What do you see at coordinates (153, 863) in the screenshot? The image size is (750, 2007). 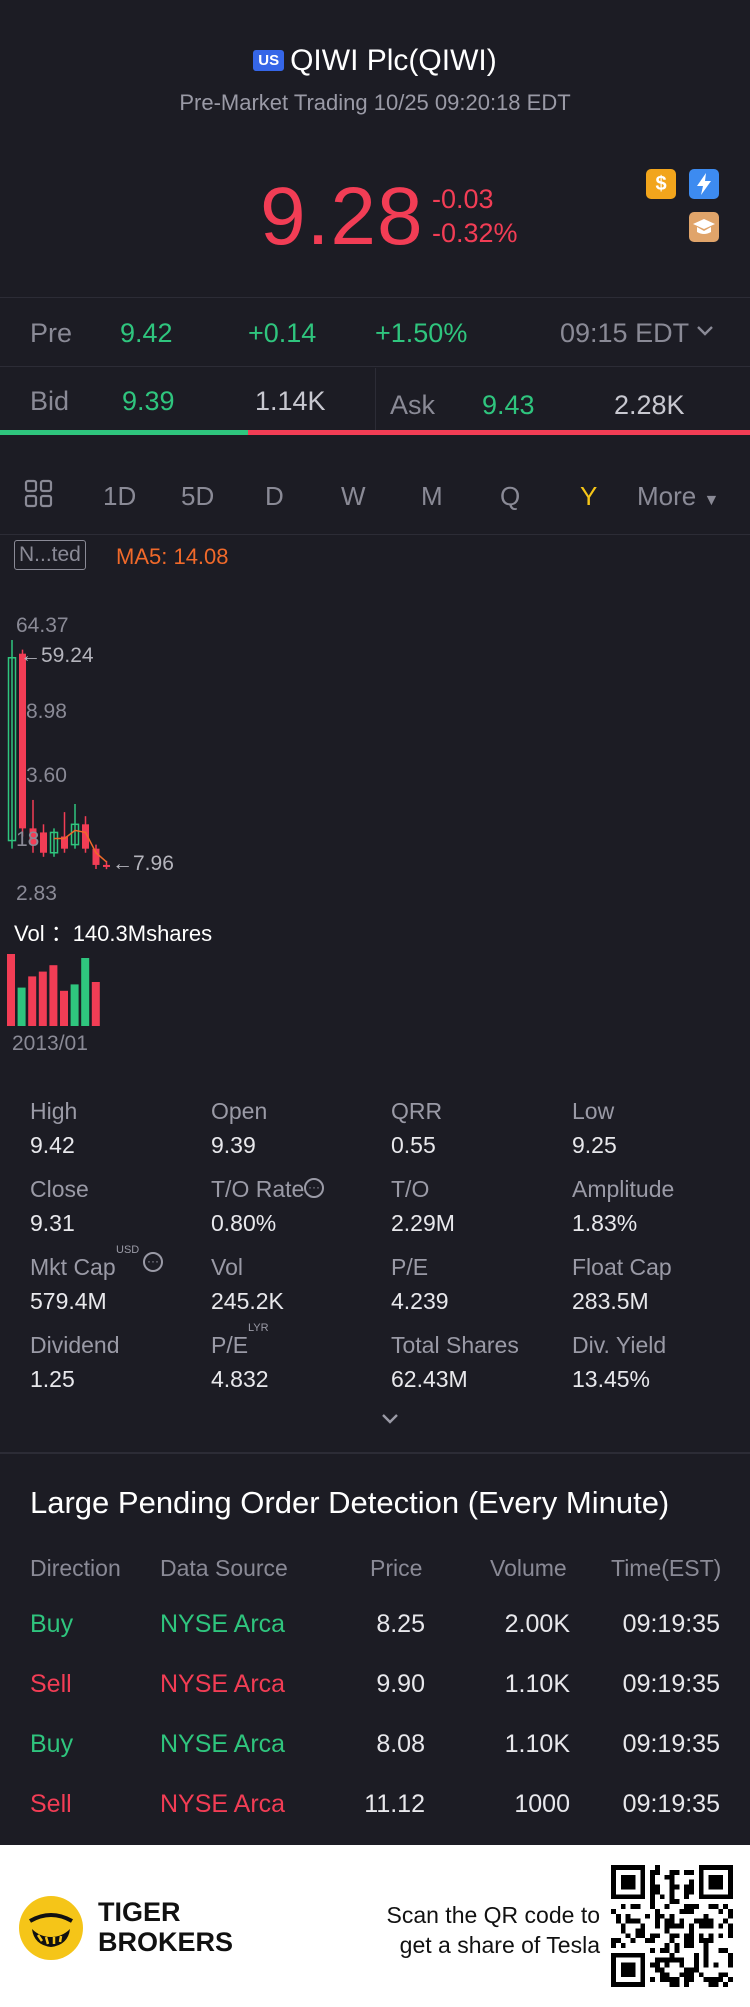 I see `low-marker-value: 7.96` at bounding box center [153, 863].